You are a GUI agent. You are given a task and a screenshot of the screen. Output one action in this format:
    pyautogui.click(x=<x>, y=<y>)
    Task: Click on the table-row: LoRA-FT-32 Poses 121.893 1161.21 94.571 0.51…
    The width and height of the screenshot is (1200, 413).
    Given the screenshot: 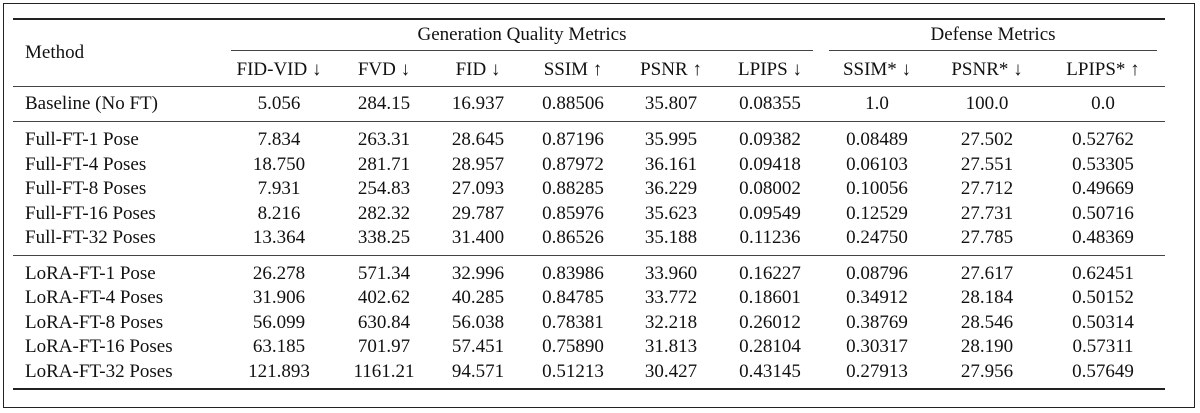 What is the action you would take?
    pyautogui.click(x=589, y=374)
    